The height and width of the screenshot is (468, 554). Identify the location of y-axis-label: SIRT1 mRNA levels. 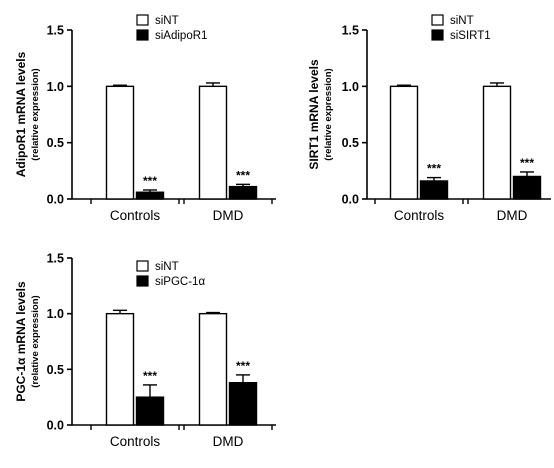
(314, 114).